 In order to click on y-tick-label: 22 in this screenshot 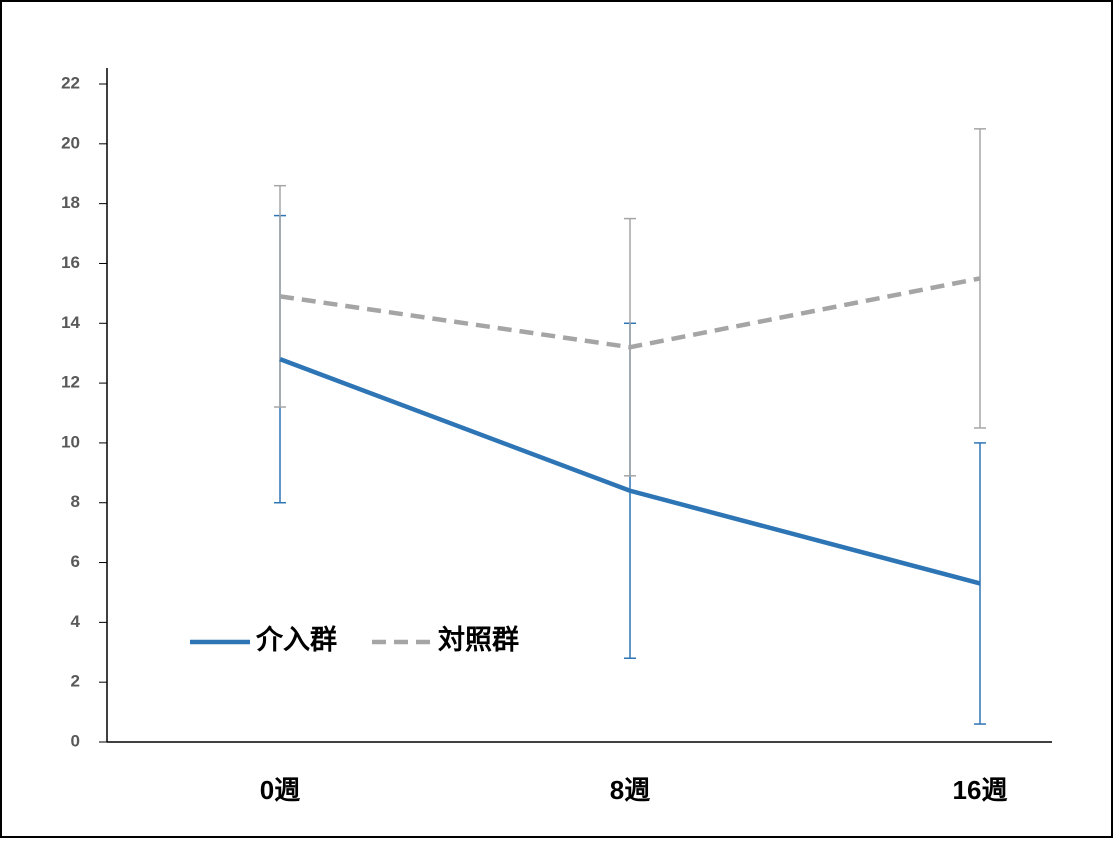, I will do `click(70, 82)`.